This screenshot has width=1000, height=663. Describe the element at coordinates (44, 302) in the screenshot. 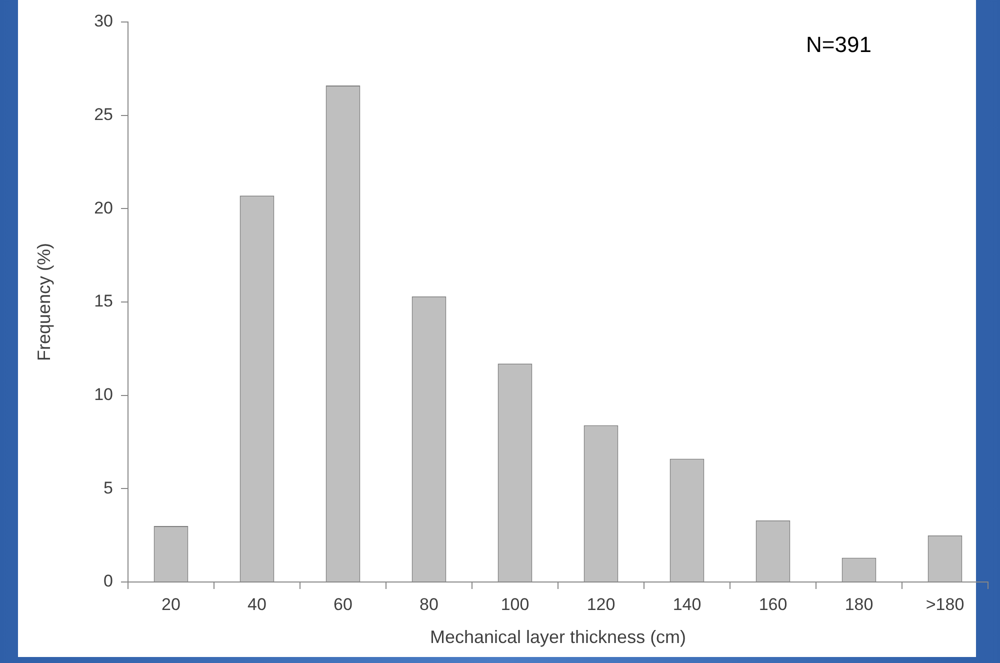

I see `y-axis-title: Frequency (%)` at that location.